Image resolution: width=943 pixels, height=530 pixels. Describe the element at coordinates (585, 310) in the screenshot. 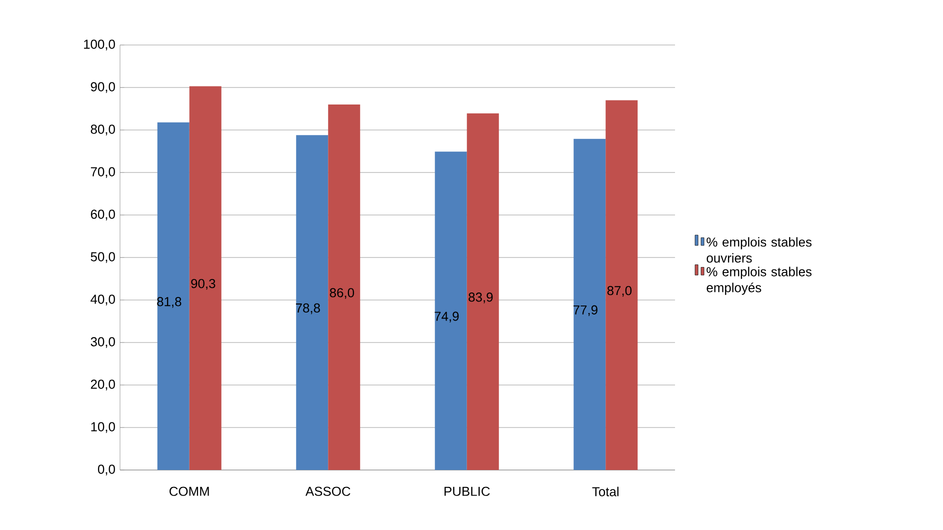

I see `data-label: 77,9` at that location.